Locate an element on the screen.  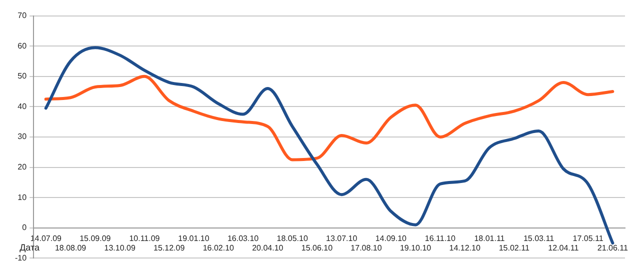
y-tick-label: 30 is located at coordinates (23, 137).